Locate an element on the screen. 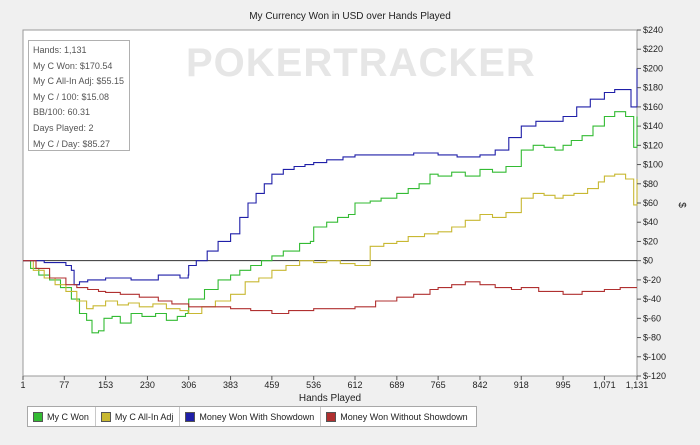 The image size is (700, 445). chart-title: My Currency Won in USD over Hands Played is located at coordinates (350, 16).